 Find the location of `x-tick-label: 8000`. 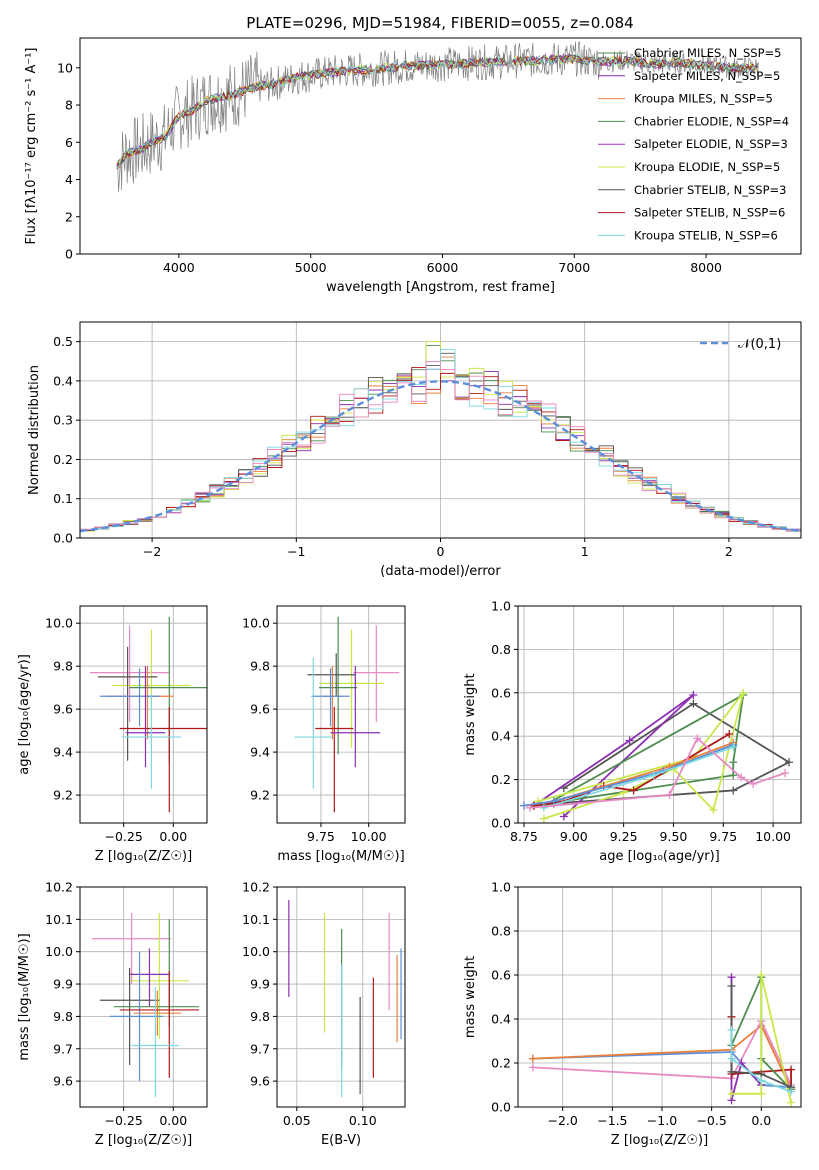

x-tick-label: 8000 is located at coordinates (706, 267).